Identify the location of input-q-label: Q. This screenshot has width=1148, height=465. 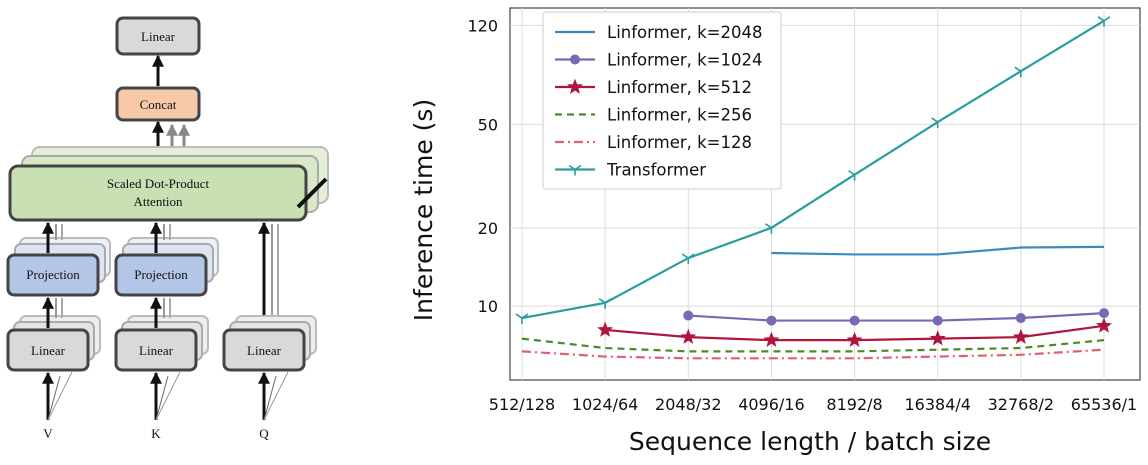
(264, 433).